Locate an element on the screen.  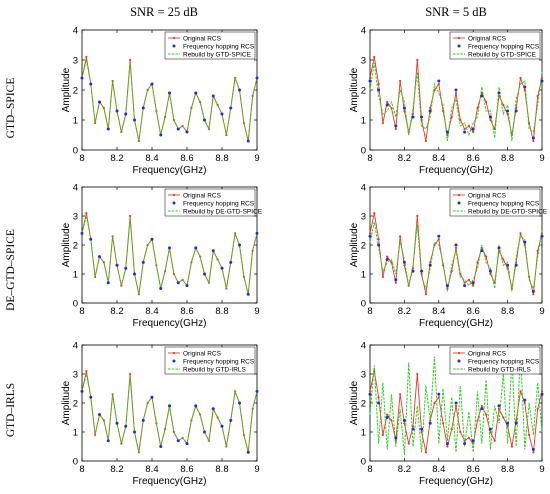
y-tick-label: 1 is located at coordinates (75, 433).